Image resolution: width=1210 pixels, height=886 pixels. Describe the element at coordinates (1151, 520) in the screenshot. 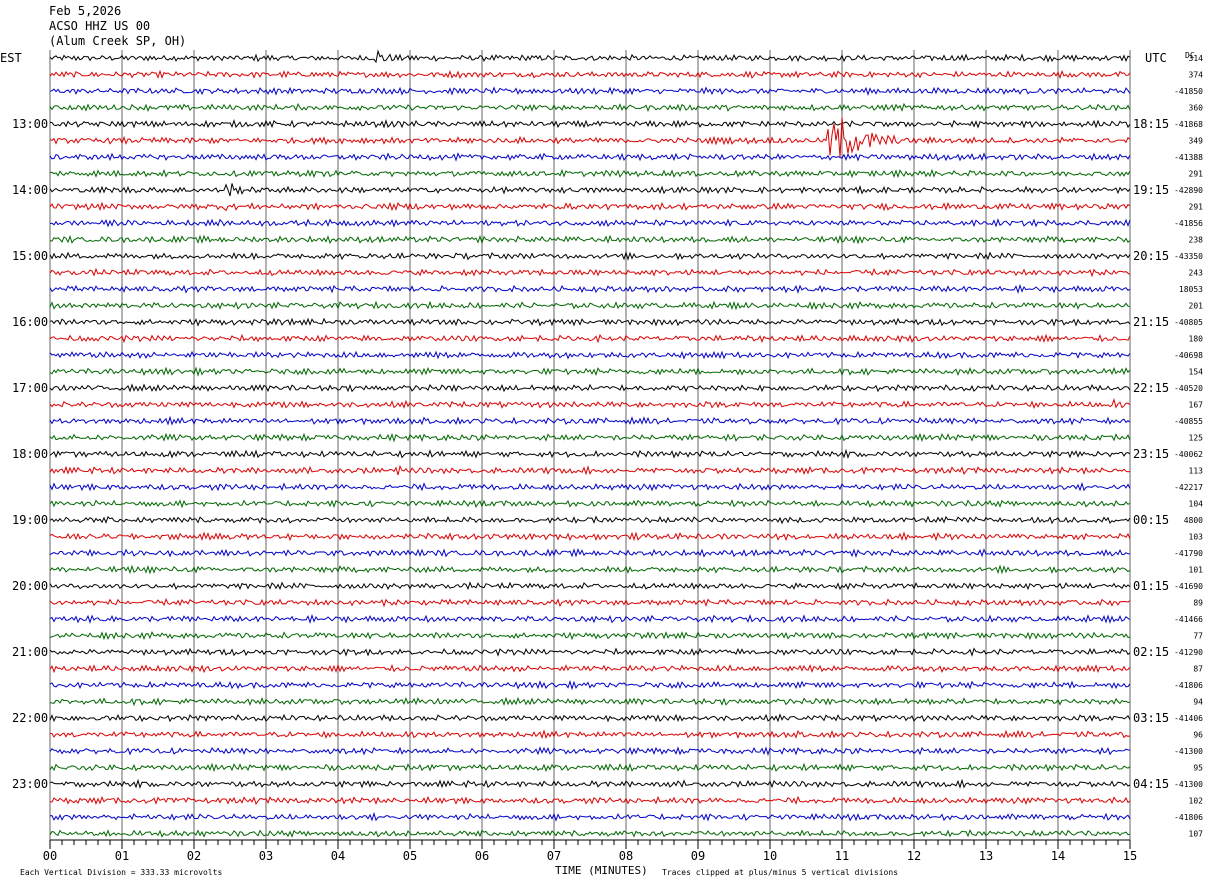

I see `right-time-label-28: 00:15` at that location.